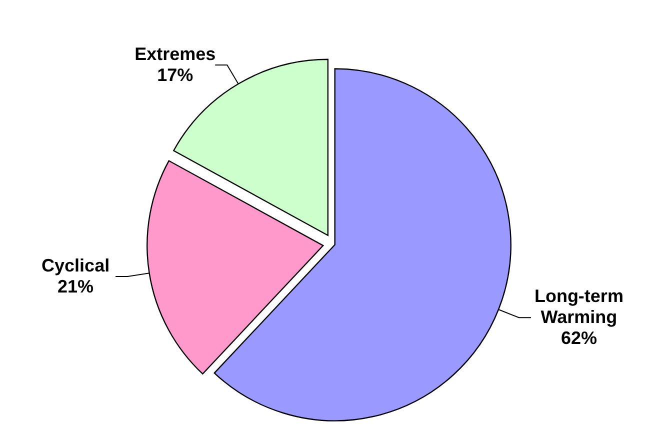 Image resolution: width=657 pixels, height=430 pixels. I want to click on slice-label: Cyclical, so click(76, 266).